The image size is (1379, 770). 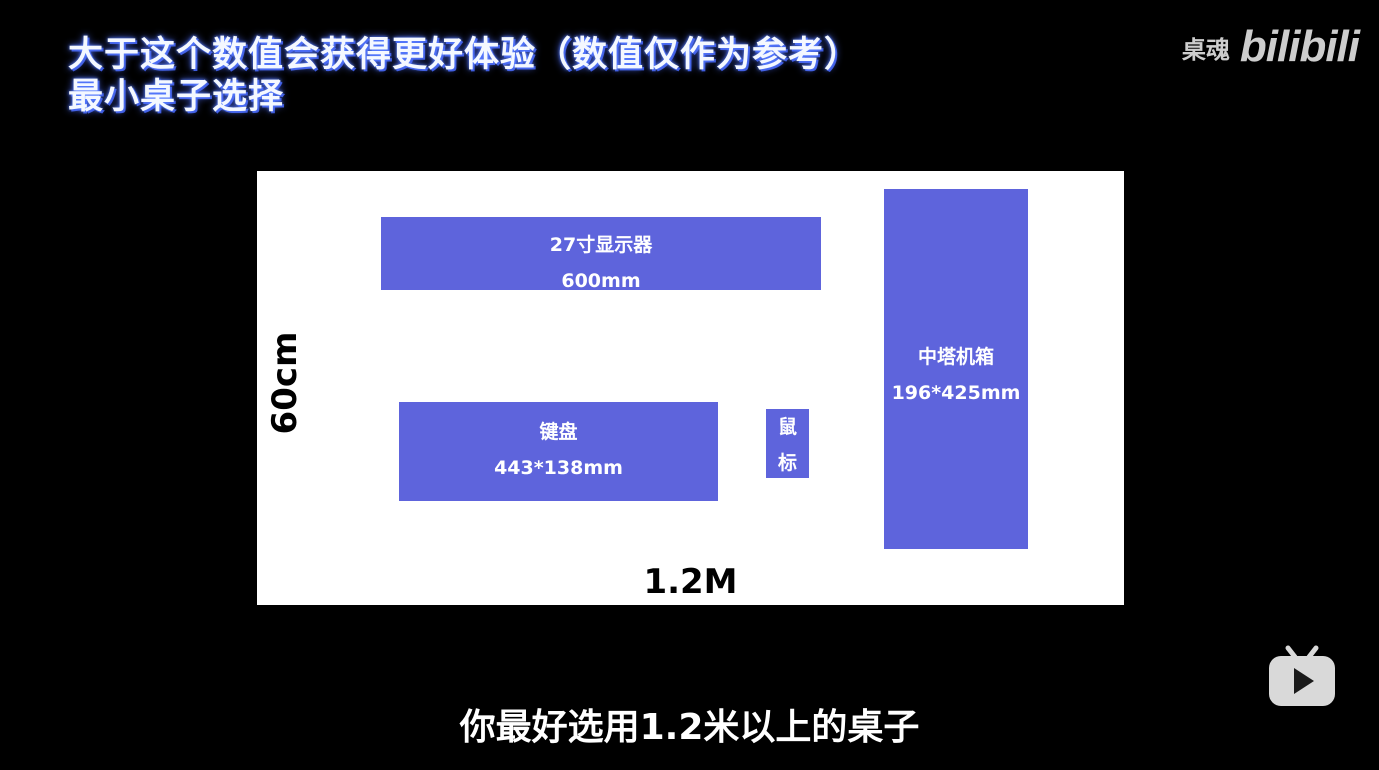 What do you see at coordinates (1205, 49) in the screenshot?
I see `channel-name: 桌魂` at bounding box center [1205, 49].